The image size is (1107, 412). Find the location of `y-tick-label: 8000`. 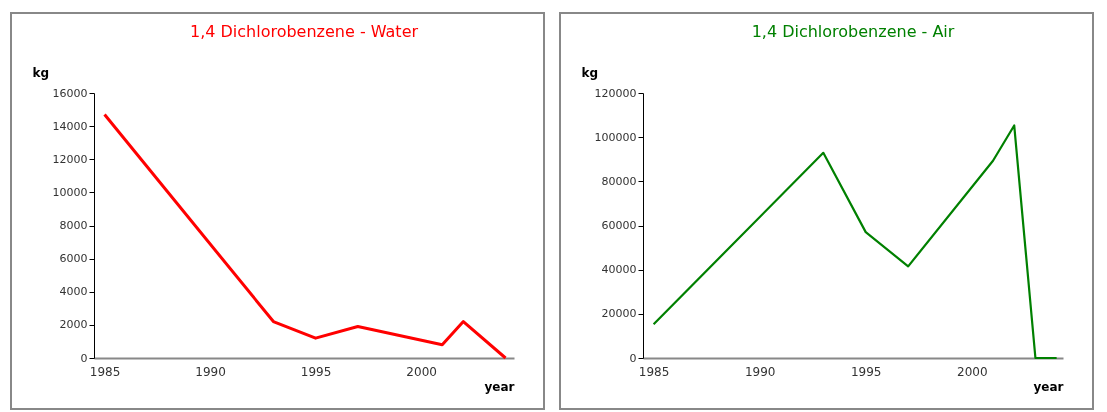

y-tick-label: 8000 is located at coordinates (73, 225).